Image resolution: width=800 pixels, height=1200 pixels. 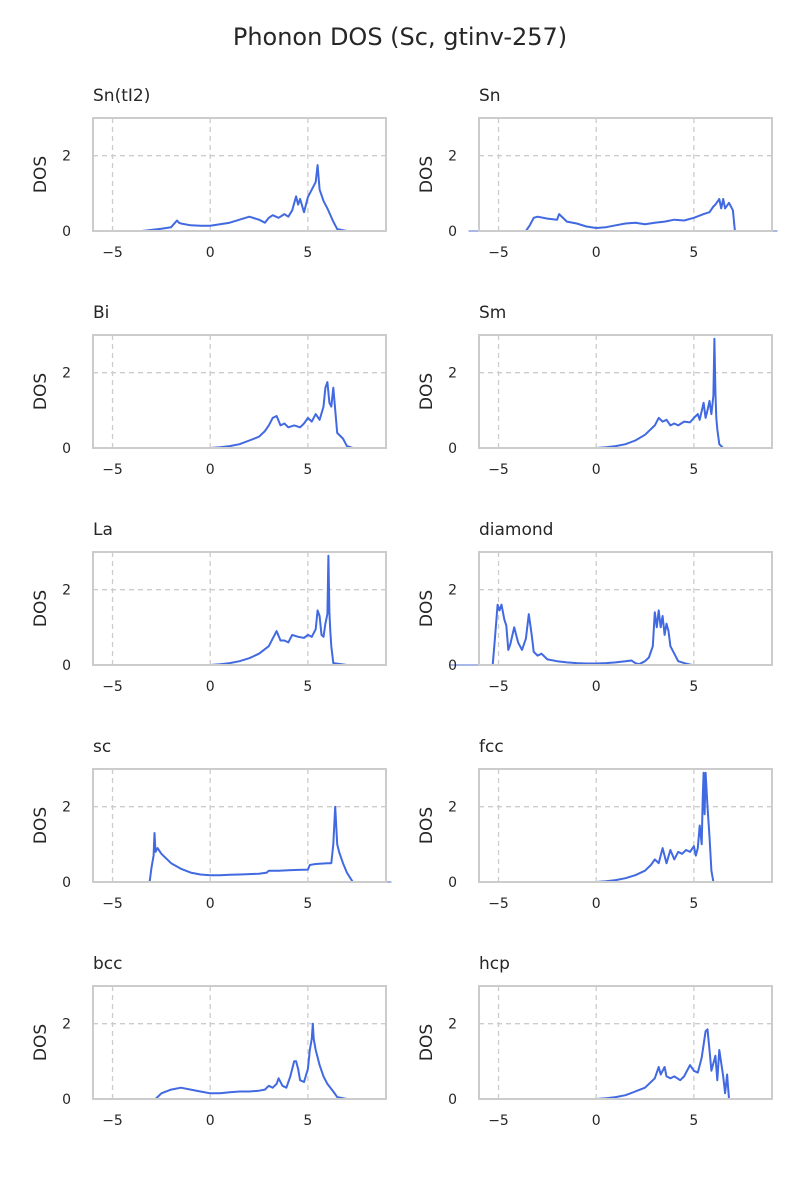 I want to click on dos-panel: La −5 0 5 0 2 DOS, so click(x=209, y=607).